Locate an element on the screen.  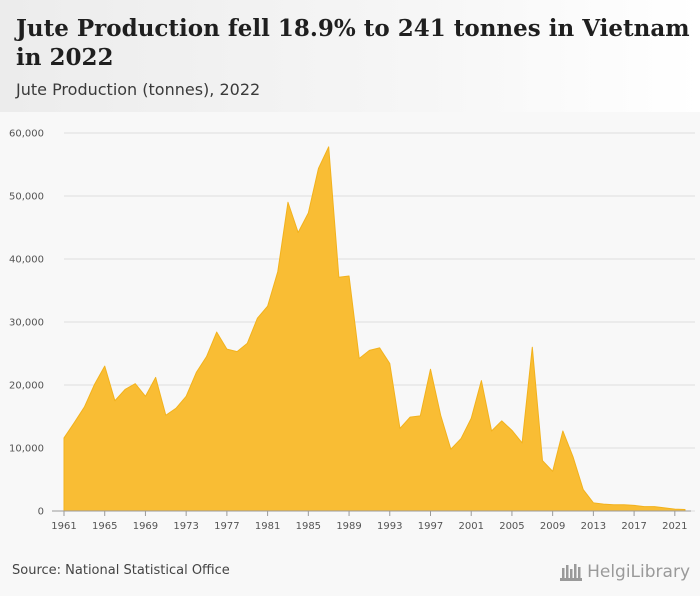
x-tick-label: 1977 is located at coordinates (226, 526).